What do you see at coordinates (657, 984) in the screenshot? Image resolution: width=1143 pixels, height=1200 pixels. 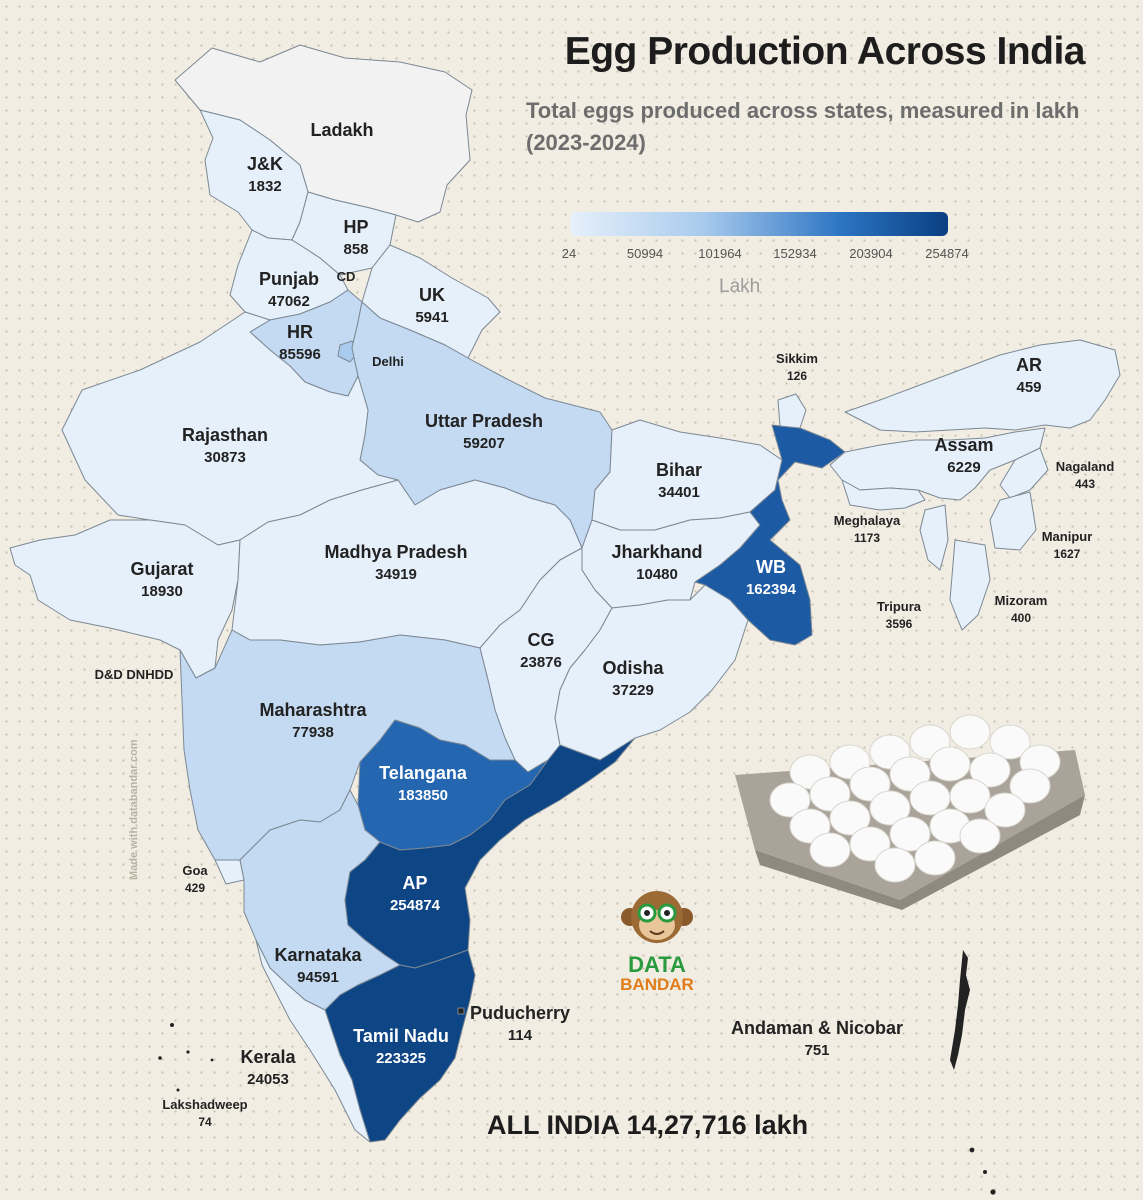 I see `brand-line-2: BANDAR` at bounding box center [657, 984].